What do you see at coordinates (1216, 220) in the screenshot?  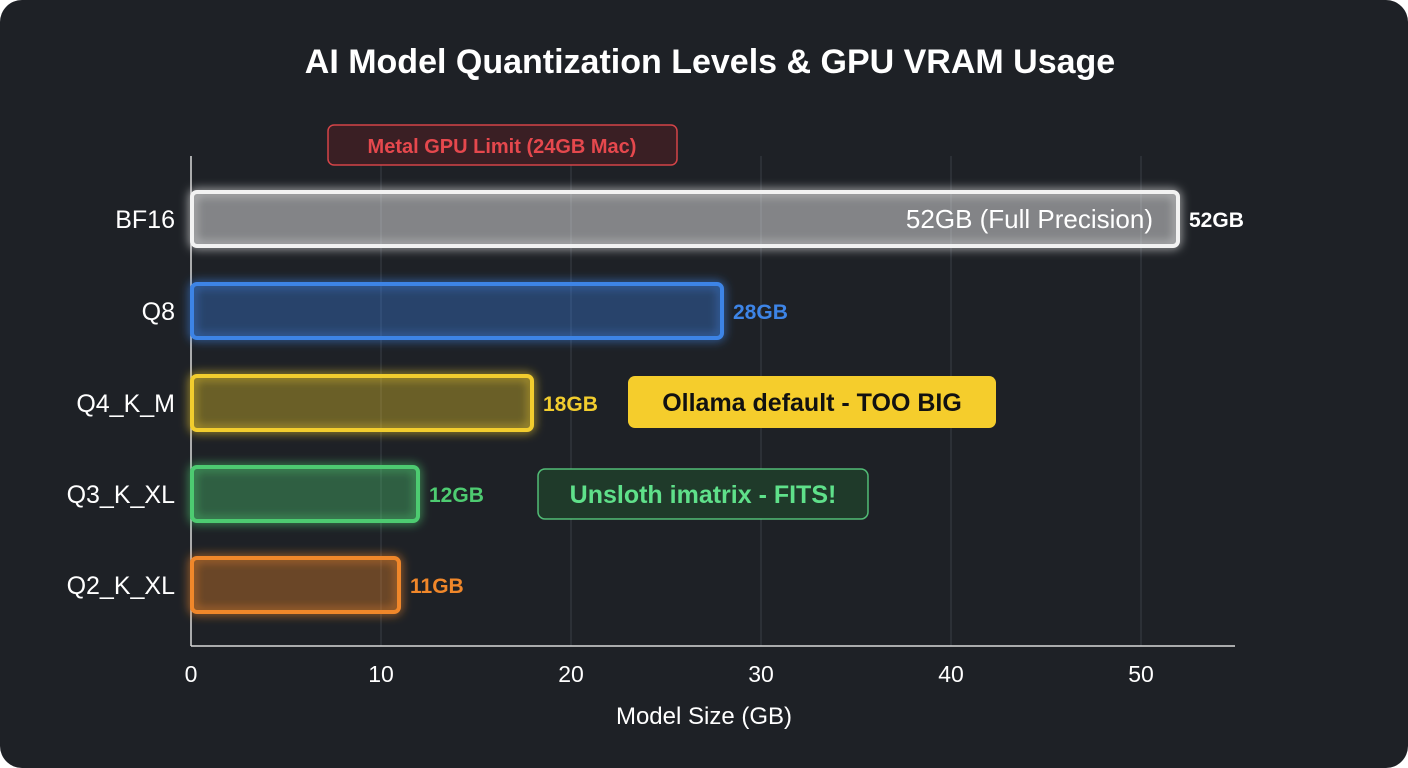 I see `value-label-bf16: 52GB` at bounding box center [1216, 220].